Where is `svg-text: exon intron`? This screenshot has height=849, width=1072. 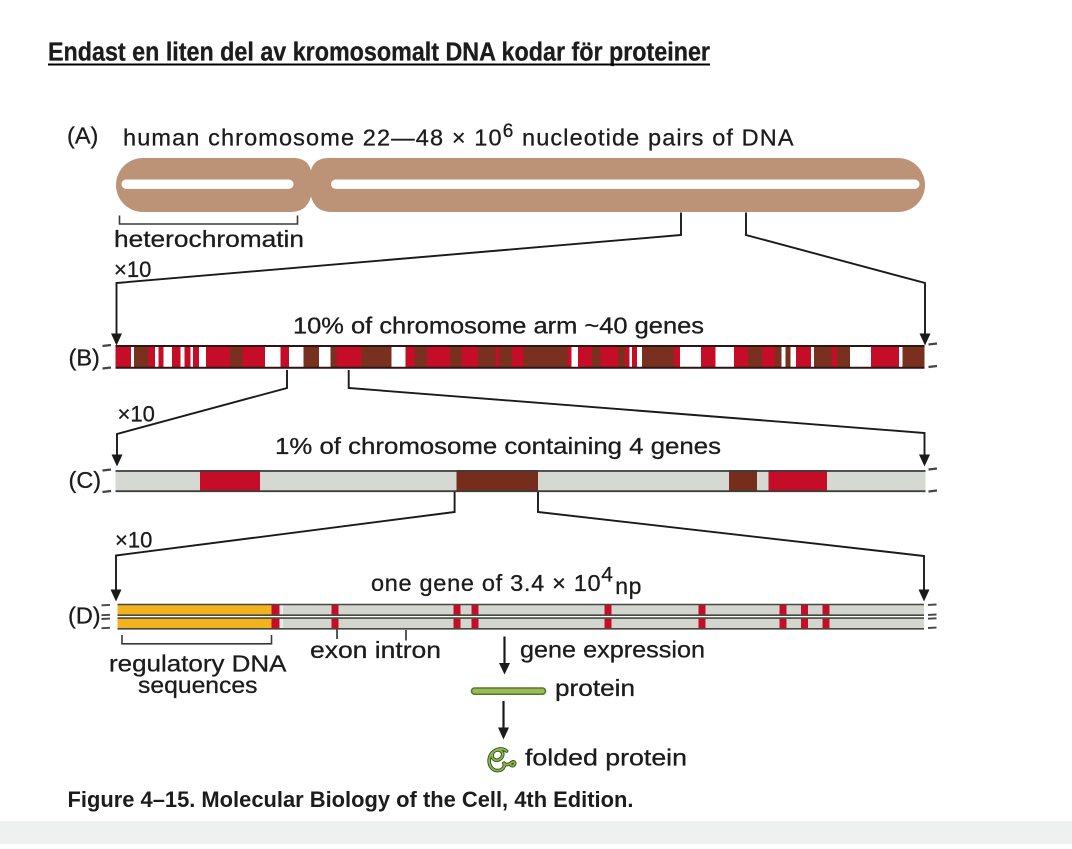 svg-text: exon intron is located at coordinates (375, 650).